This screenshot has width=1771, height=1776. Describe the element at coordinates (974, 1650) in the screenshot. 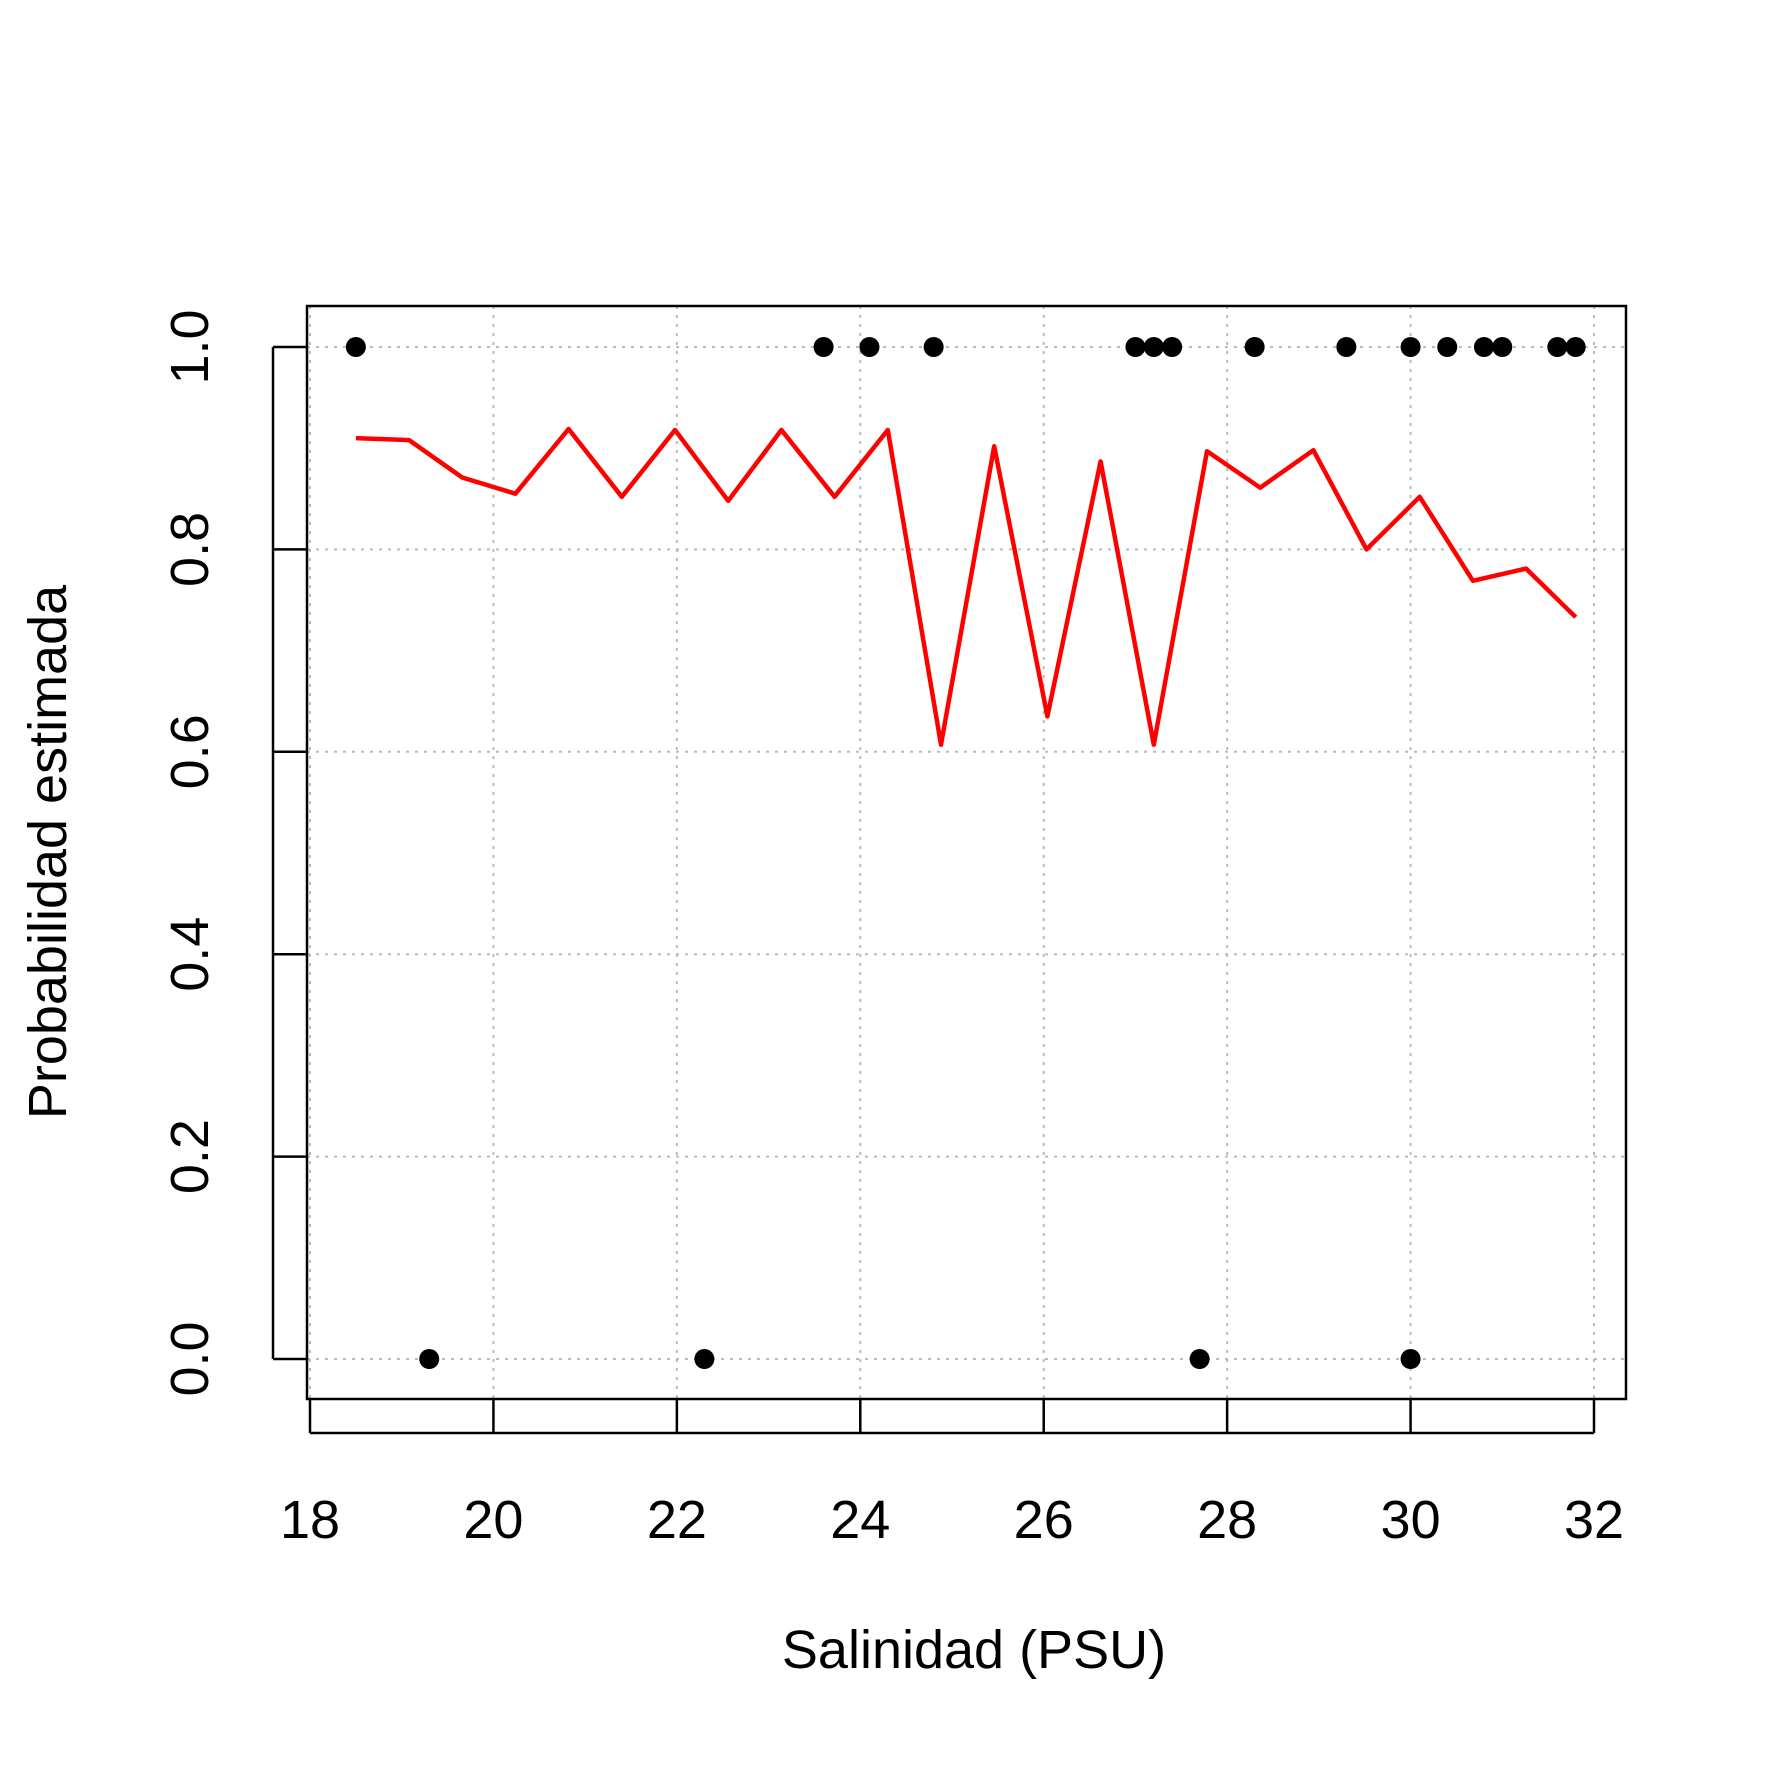

I see `x-axis-title: Salinidad (PSU)` at that location.